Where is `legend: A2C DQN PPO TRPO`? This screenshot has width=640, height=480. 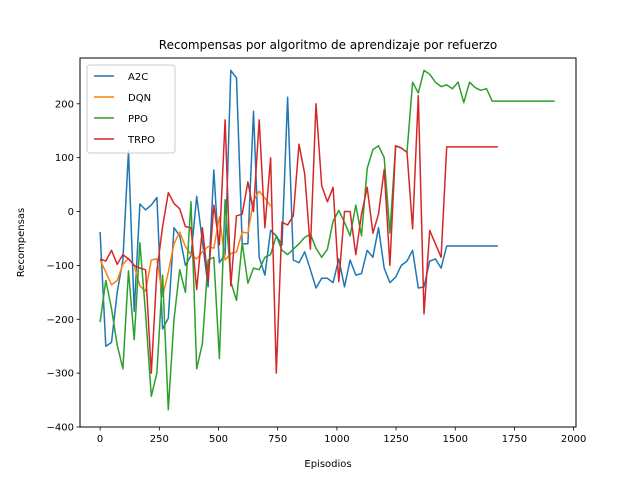
legend: A2C DQN PPO TRPO is located at coordinates (131, 109).